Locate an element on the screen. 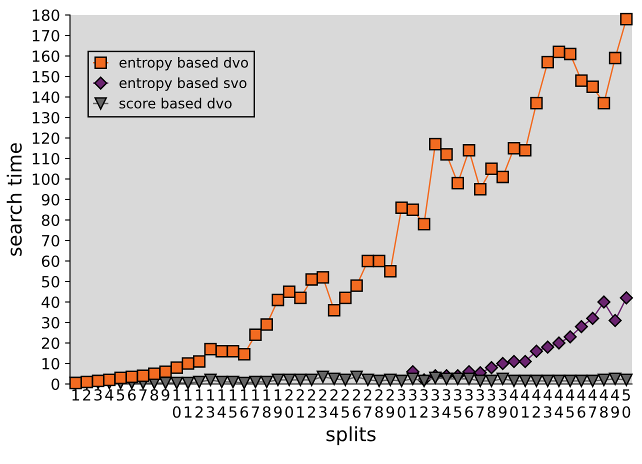  x-tick-label: 3 4 is located at coordinates (446, 403).